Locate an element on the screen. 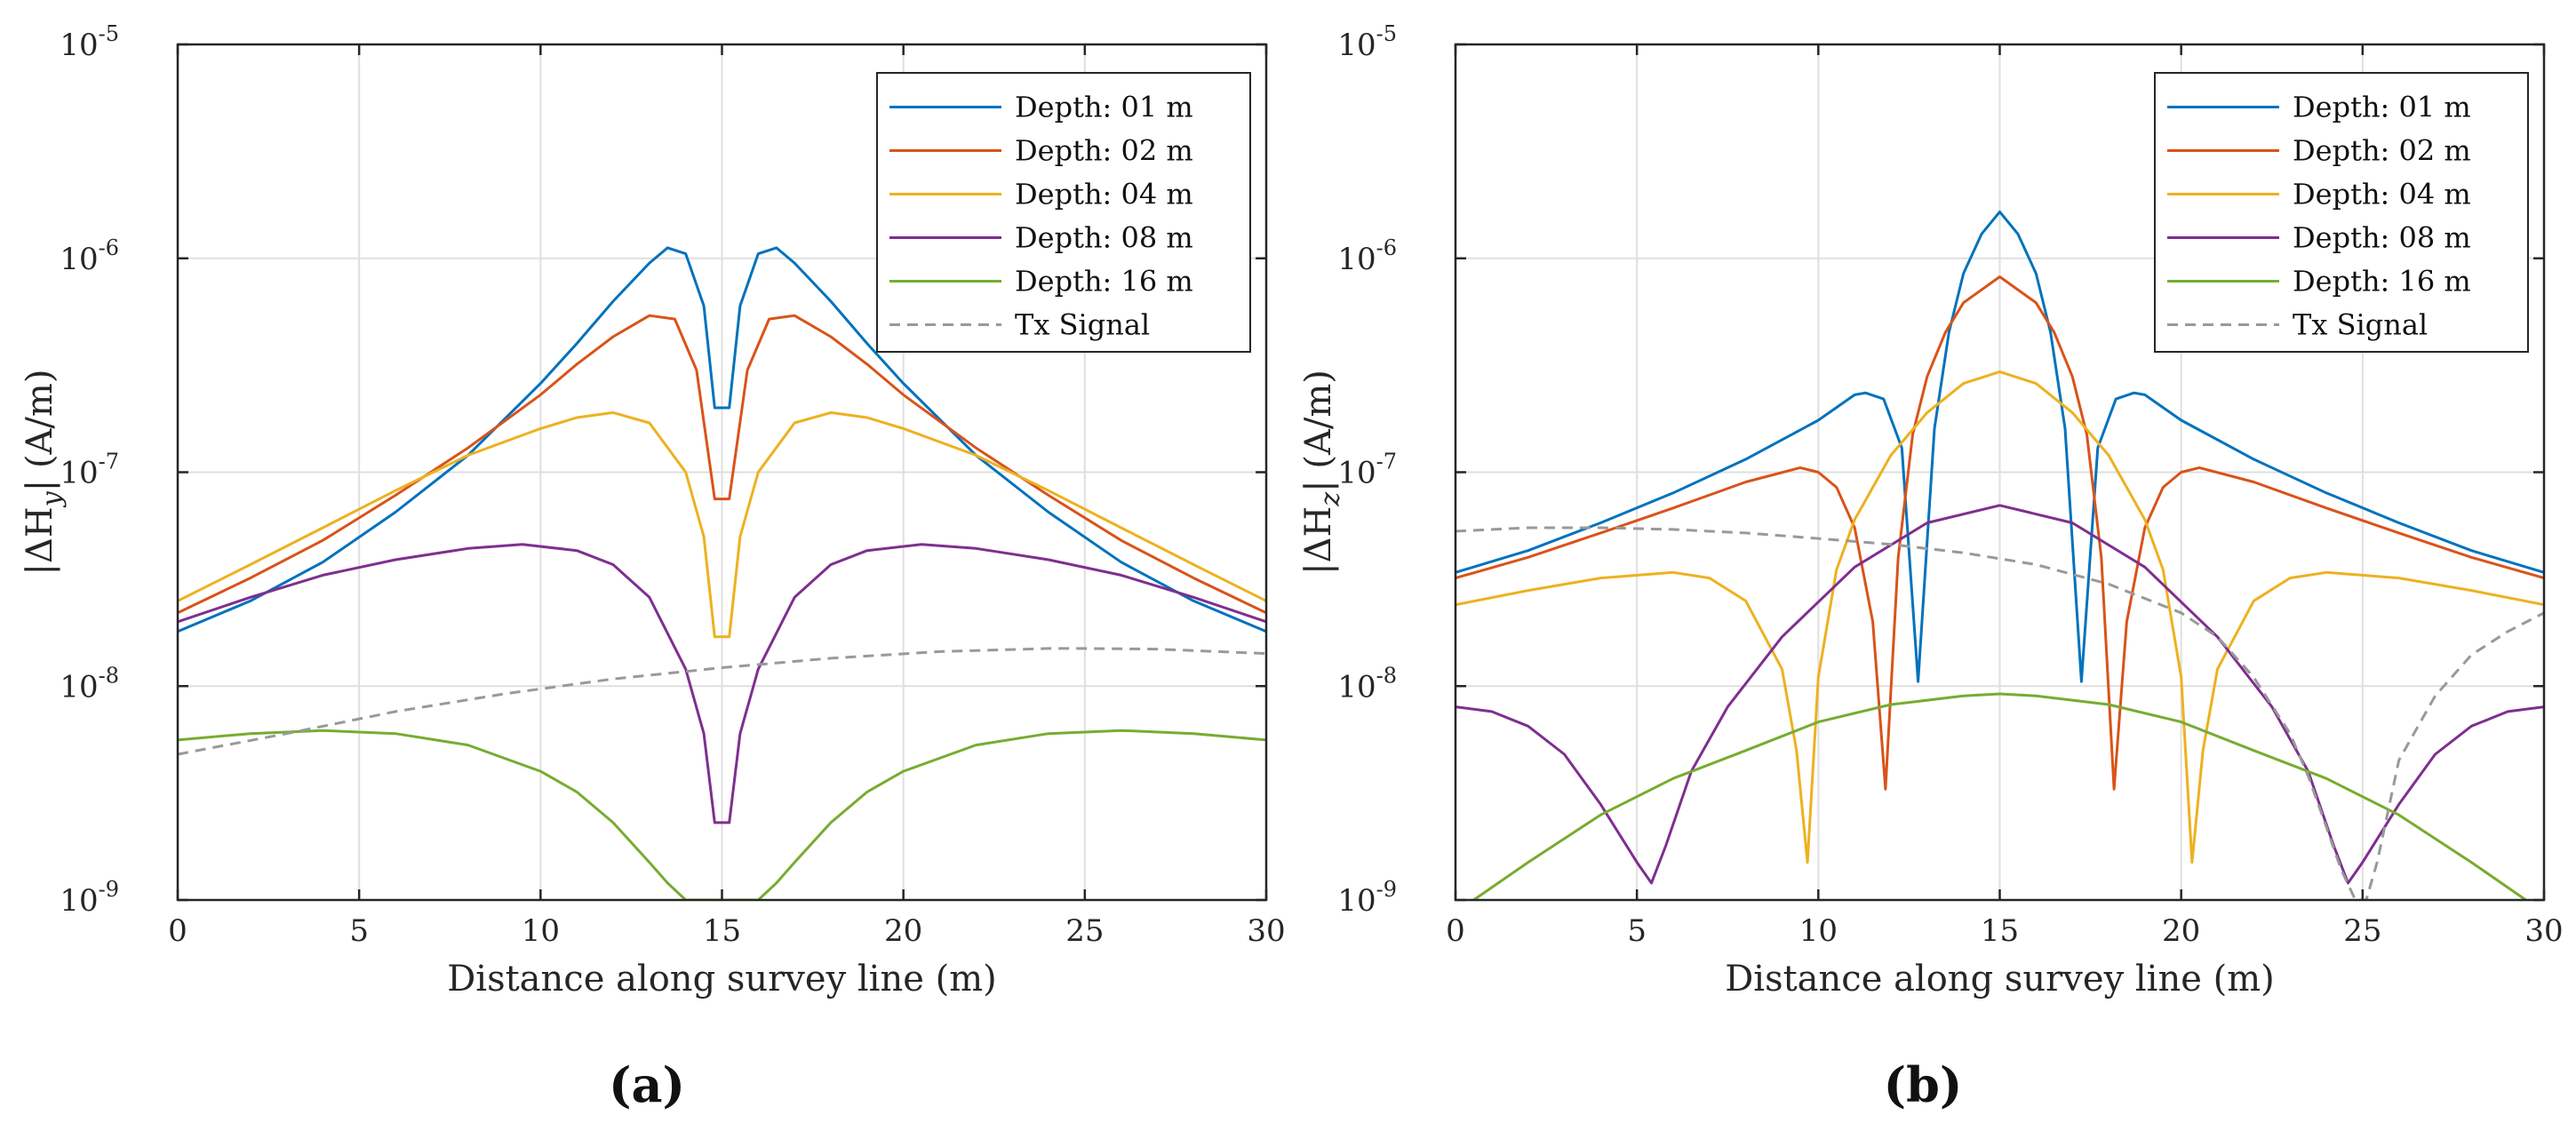 This screenshot has height=1131, width=2576. y-axis-label: |ΔHz| (A/m) is located at coordinates (1322, 473).